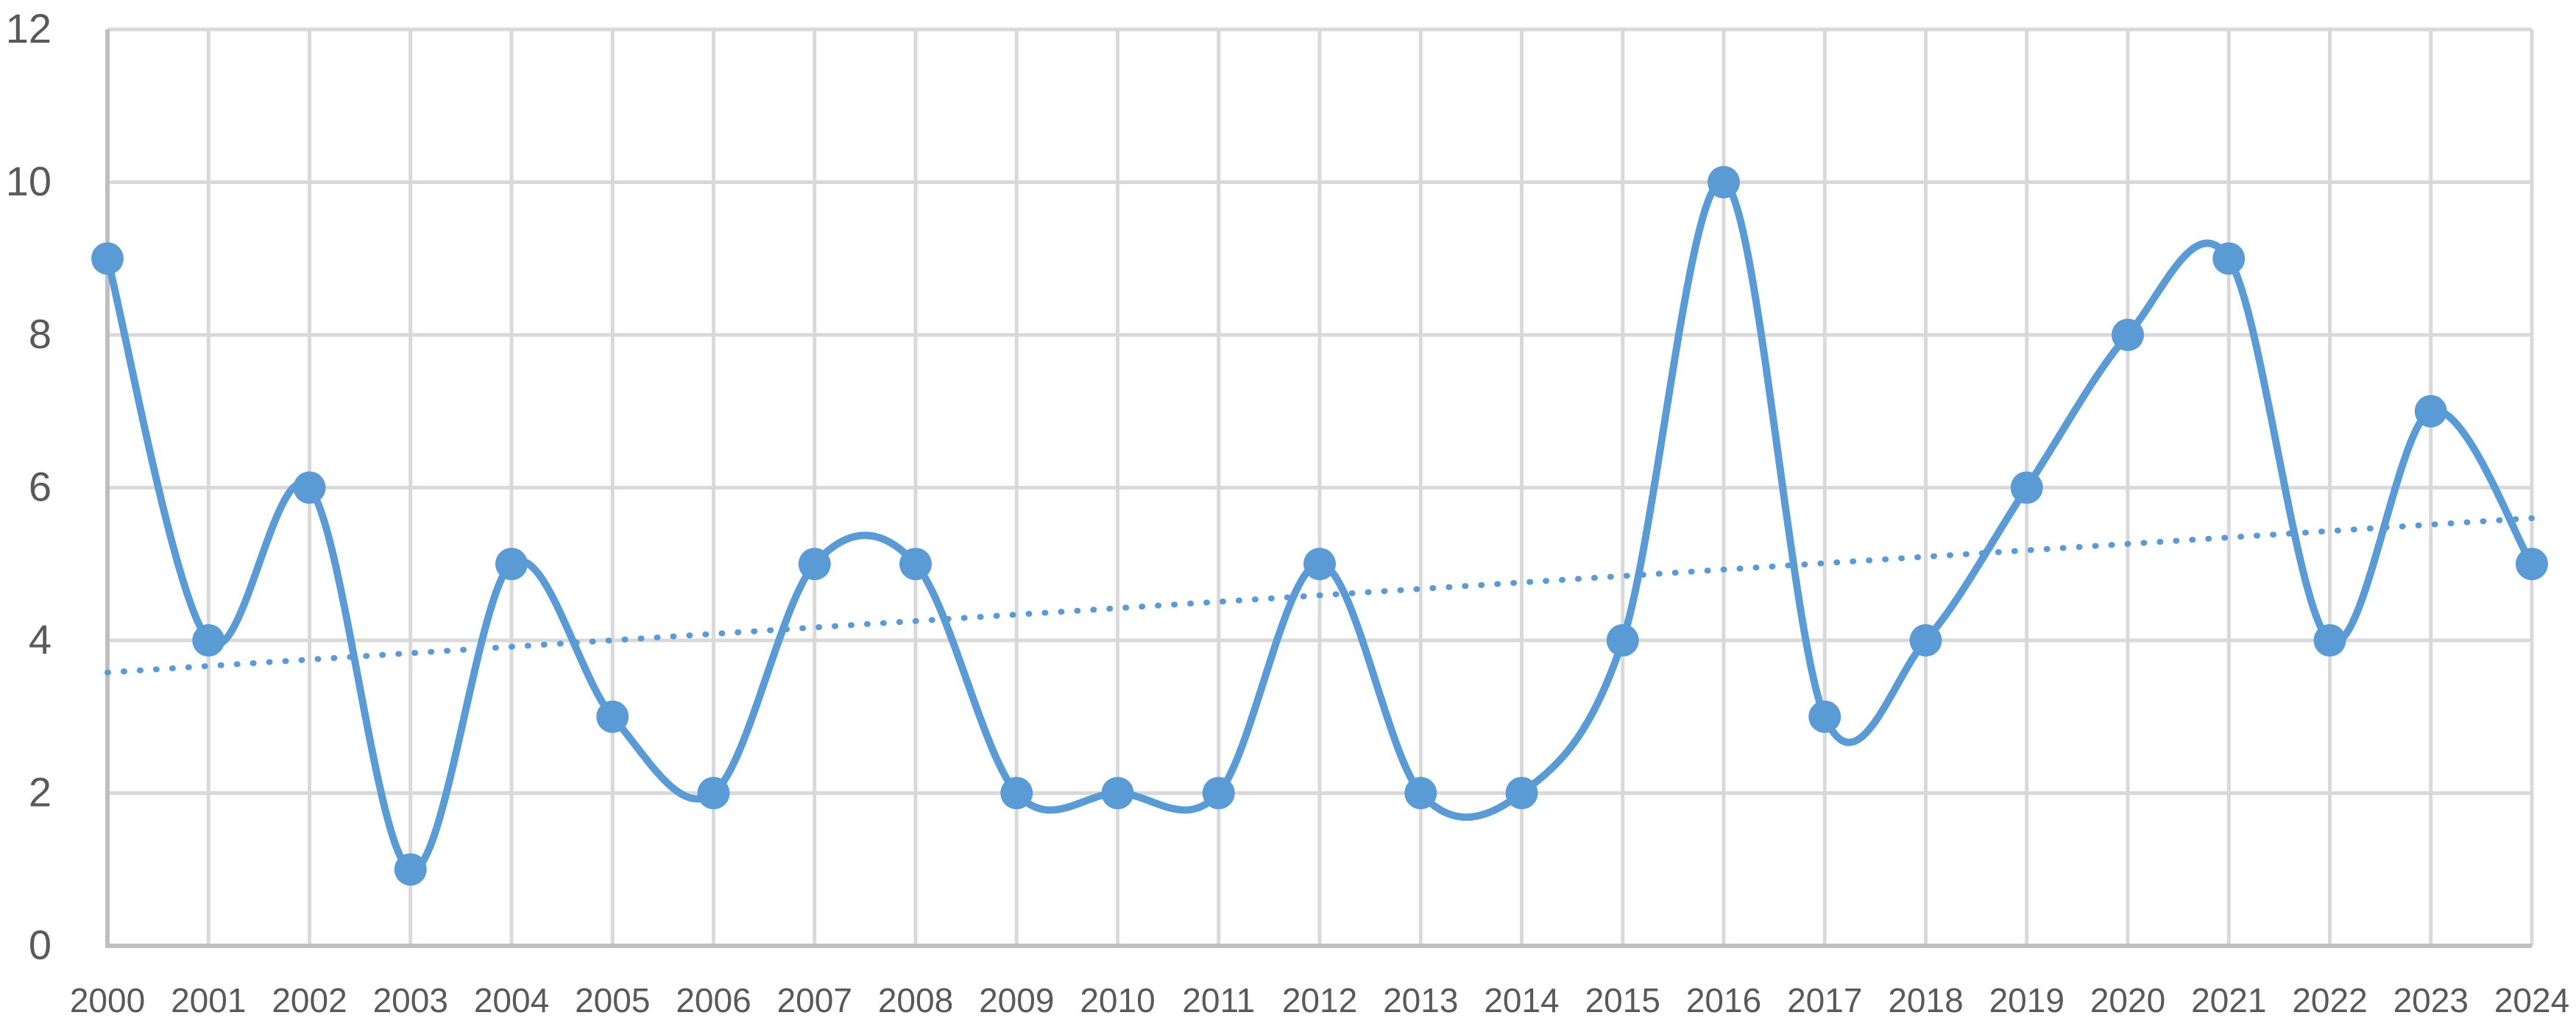 The image size is (2576, 1029). I want to click on x-tick-label: 2001, so click(208, 1000).